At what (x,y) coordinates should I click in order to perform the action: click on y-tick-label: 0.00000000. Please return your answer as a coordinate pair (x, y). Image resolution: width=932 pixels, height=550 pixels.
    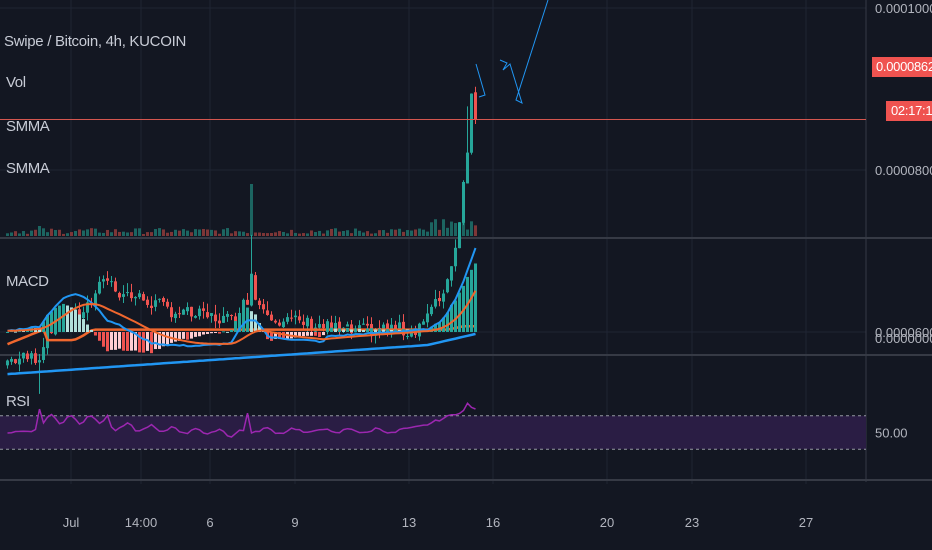
    Looking at the image, I should click on (903, 338).